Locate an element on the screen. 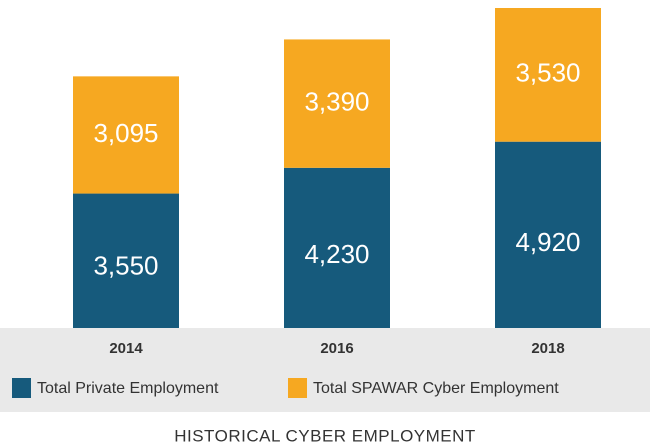 Image resolution: width=650 pixels, height=448 pixels. chart-title: HISTORICAL CYBER EMPLOYMENT is located at coordinates (325, 435).